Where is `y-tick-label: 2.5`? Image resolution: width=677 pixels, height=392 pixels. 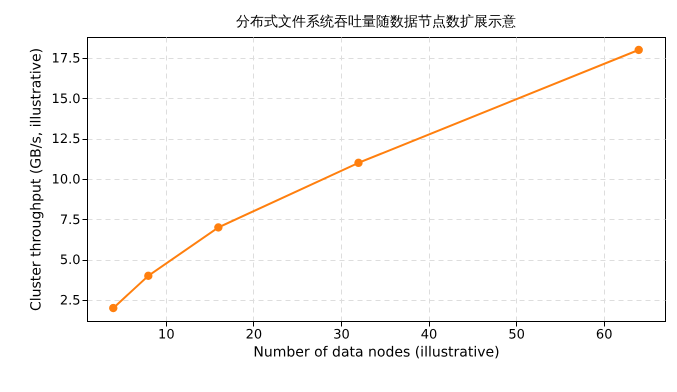 y-tick-label: 2.5 is located at coordinates (70, 301).